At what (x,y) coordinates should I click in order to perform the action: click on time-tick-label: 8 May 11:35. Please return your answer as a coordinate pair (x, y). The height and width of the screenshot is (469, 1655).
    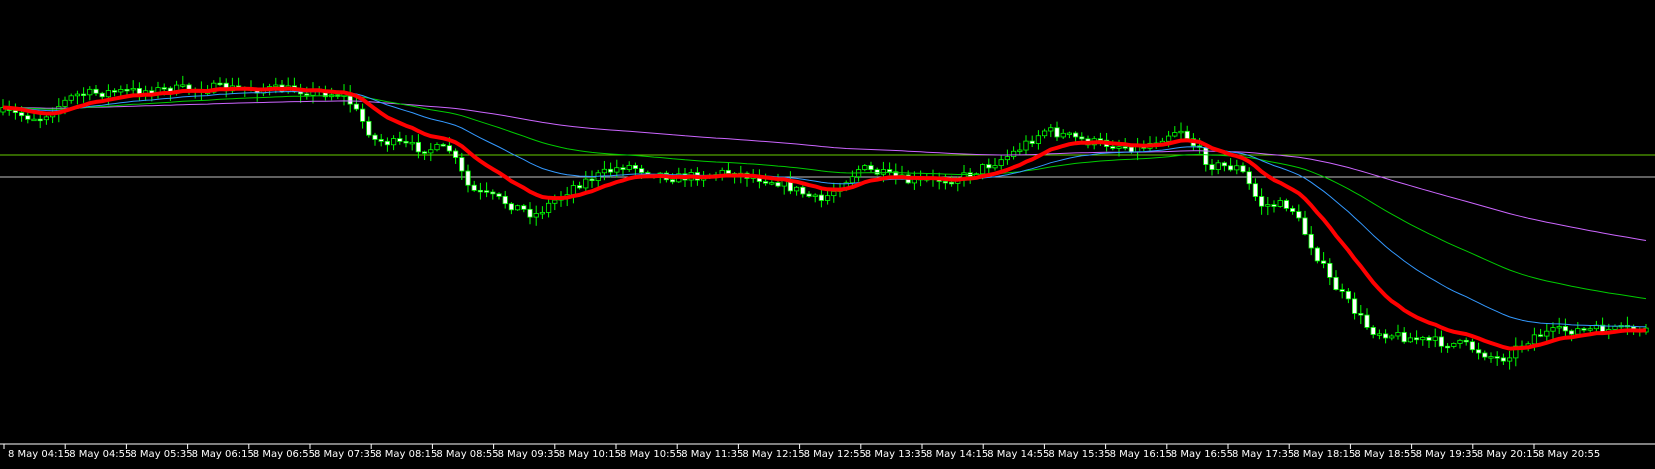
    Looking at the image, I should click on (712, 454).